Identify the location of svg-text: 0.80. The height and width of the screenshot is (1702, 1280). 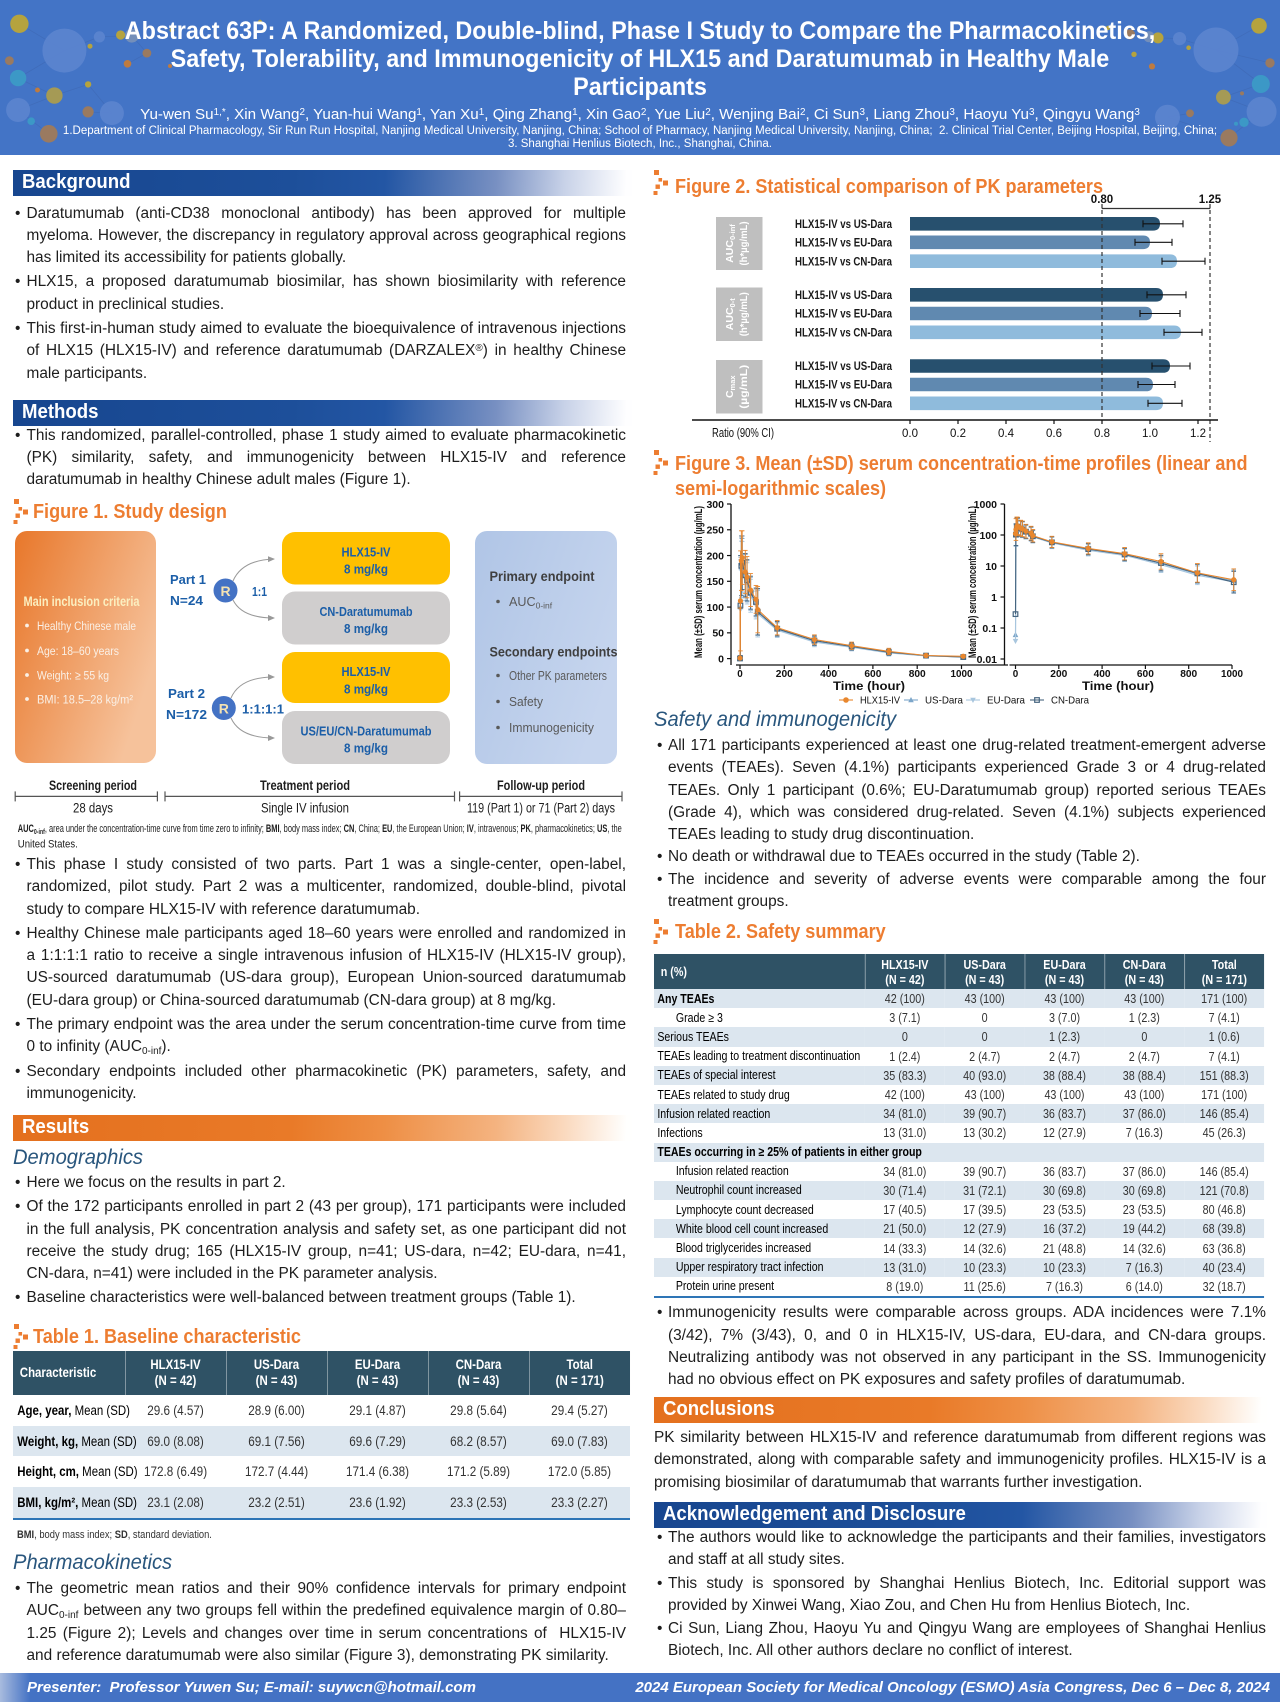
(1102, 200).